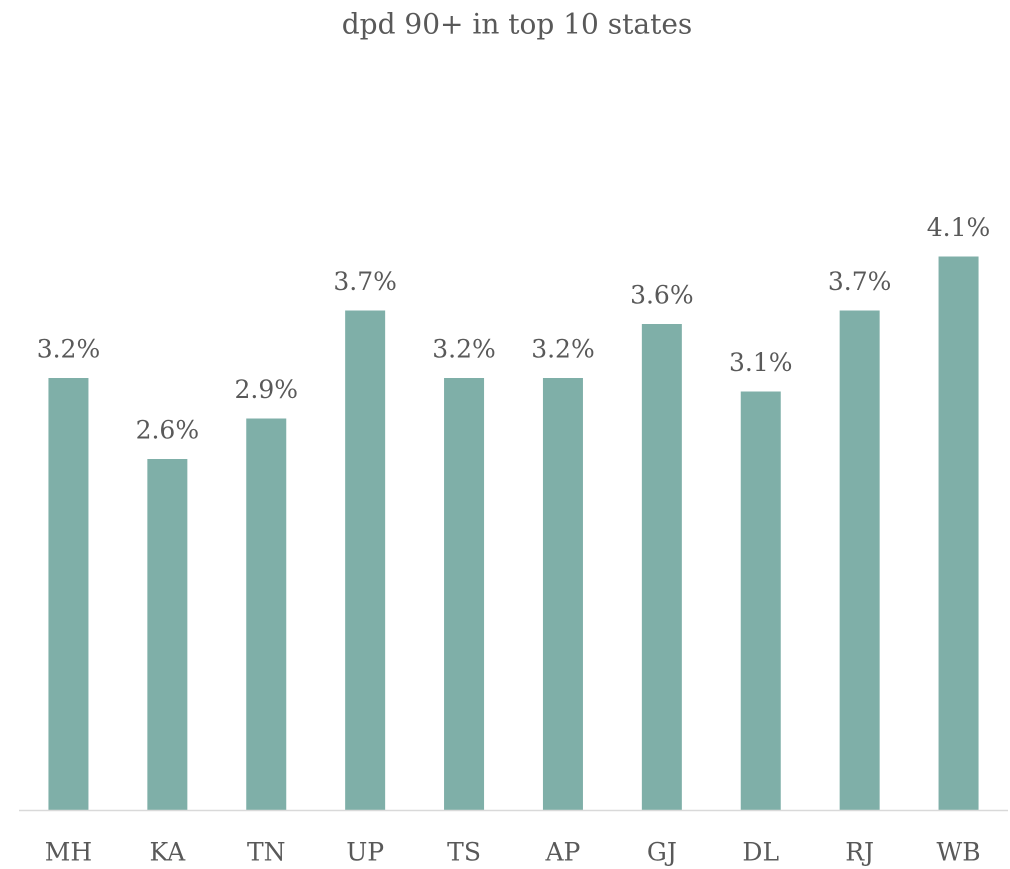 The height and width of the screenshot is (869, 1010). I want to click on x-tick-label: MH, so click(68, 852).